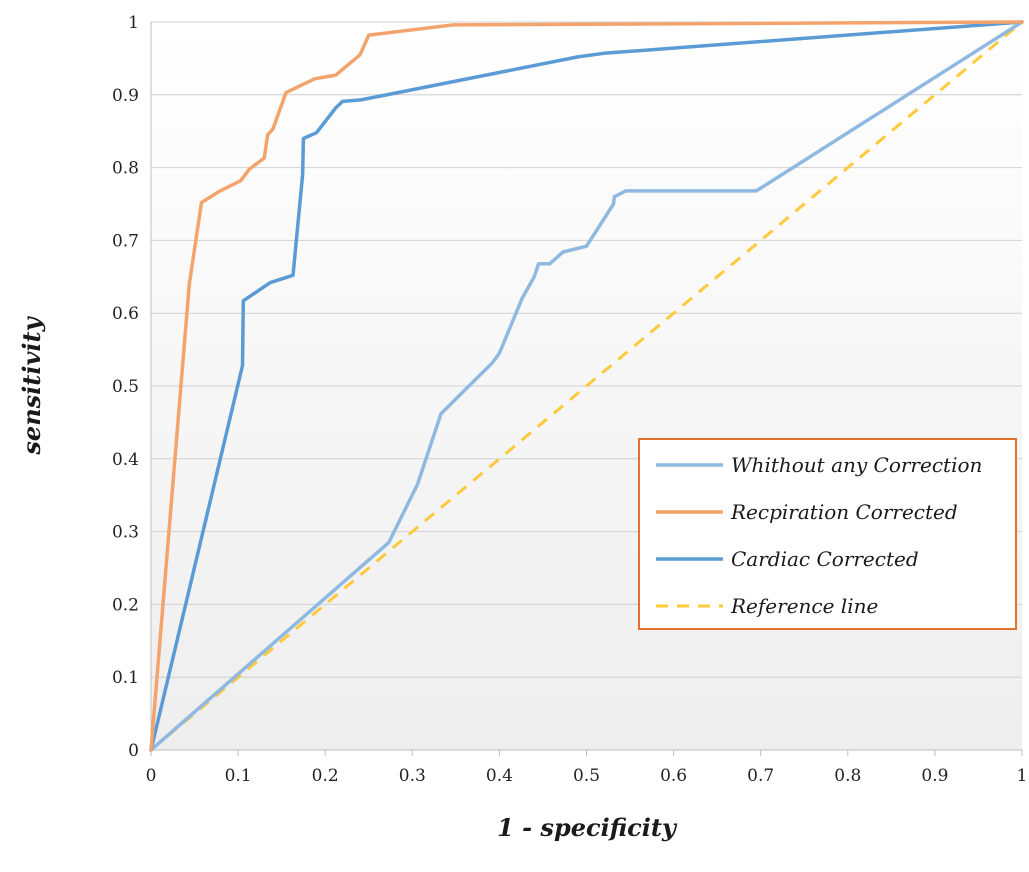  What do you see at coordinates (844, 512) in the screenshot?
I see `legend-label: Recpiration Corrected` at bounding box center [844, 512].